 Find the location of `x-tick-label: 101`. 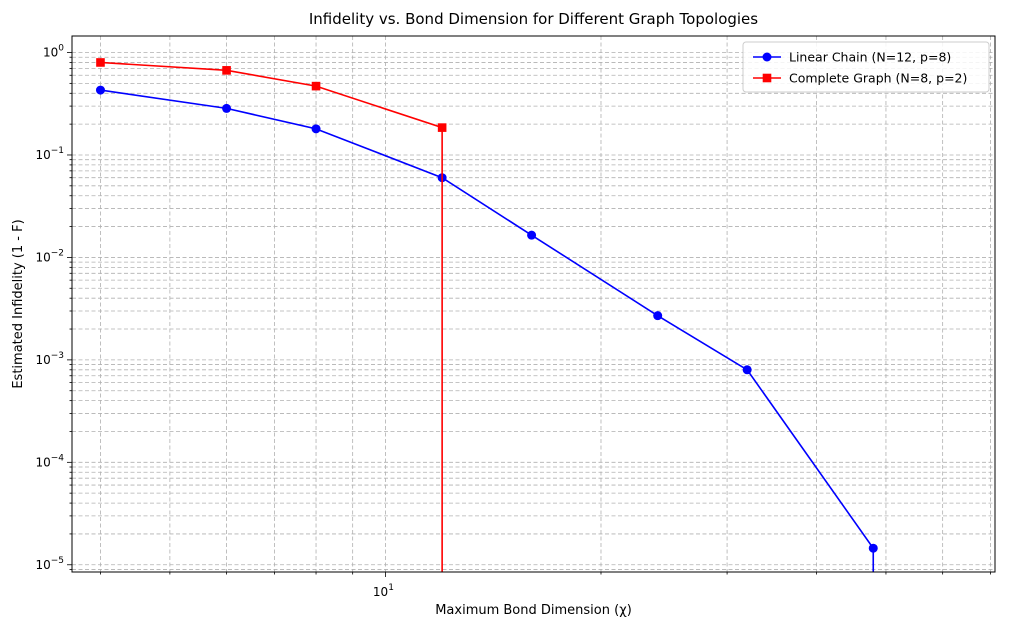

x-tick-label: 101 is located at coordinates (383, 591).